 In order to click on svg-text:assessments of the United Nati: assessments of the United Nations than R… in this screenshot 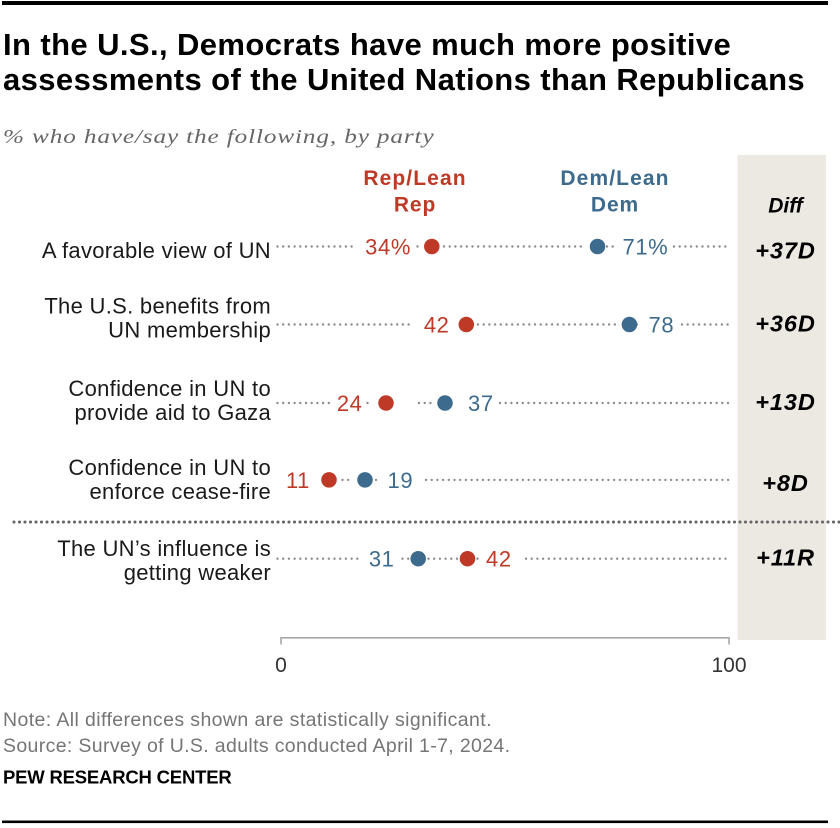, I will do `click(404, 79)`.